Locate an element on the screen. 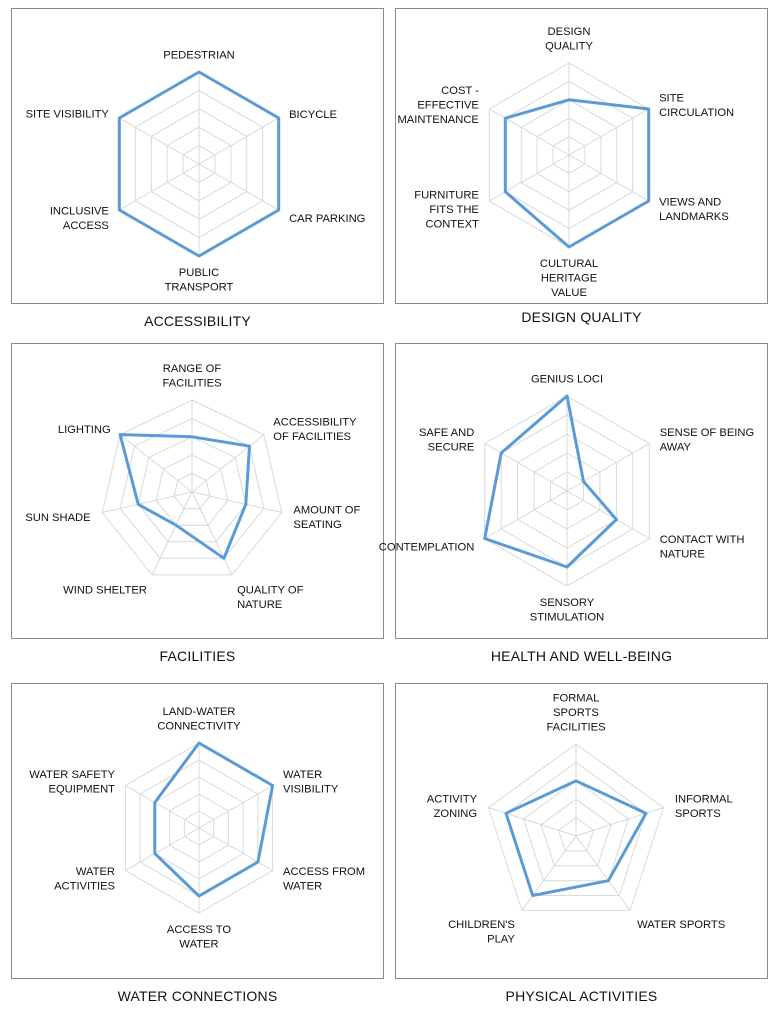 This screenshot has width=781, height=1024. axis-label: SENSE OF BEING AWAY is located at coordinates (707, 440).